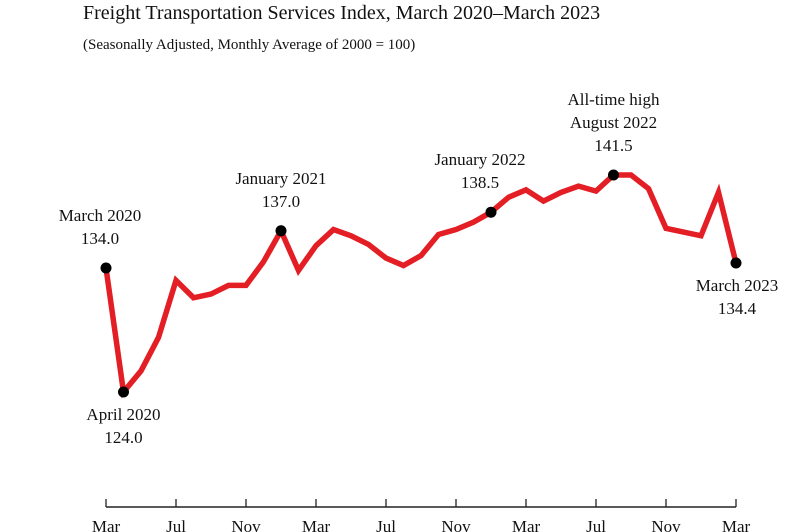 The height and width of the screenshot is (532, 800). Describe the element at coordinates (123, 414) in the screenshot. I see `annotation-label: April 2020` at that location.